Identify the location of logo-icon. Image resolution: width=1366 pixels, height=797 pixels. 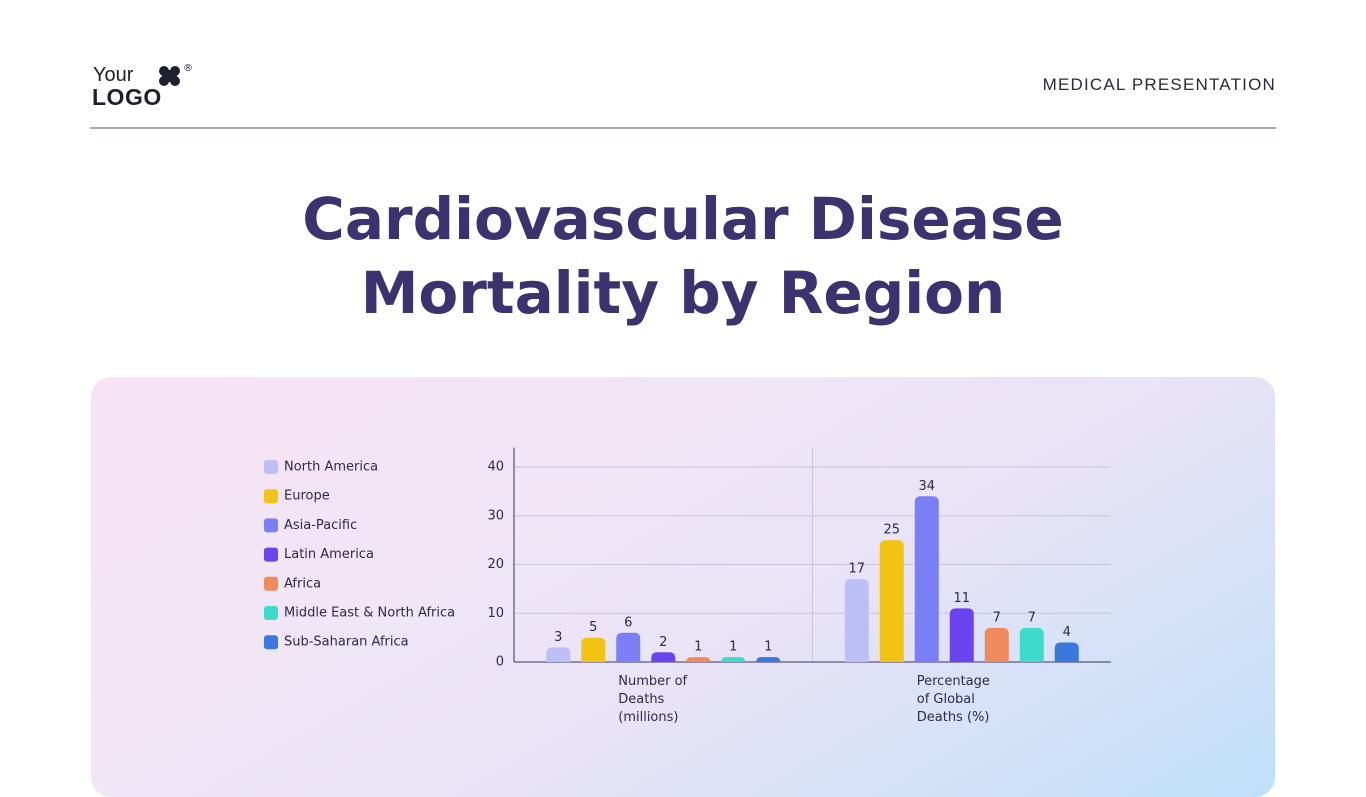
(169, 76).